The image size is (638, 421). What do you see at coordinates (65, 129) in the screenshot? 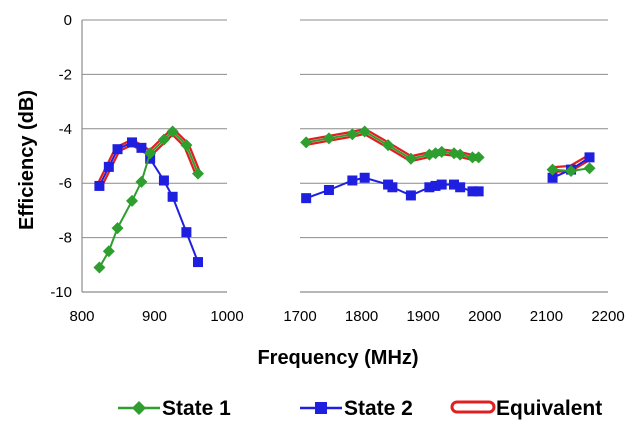
I see `y-tick-label: -4` at bounding box center [65, 129].